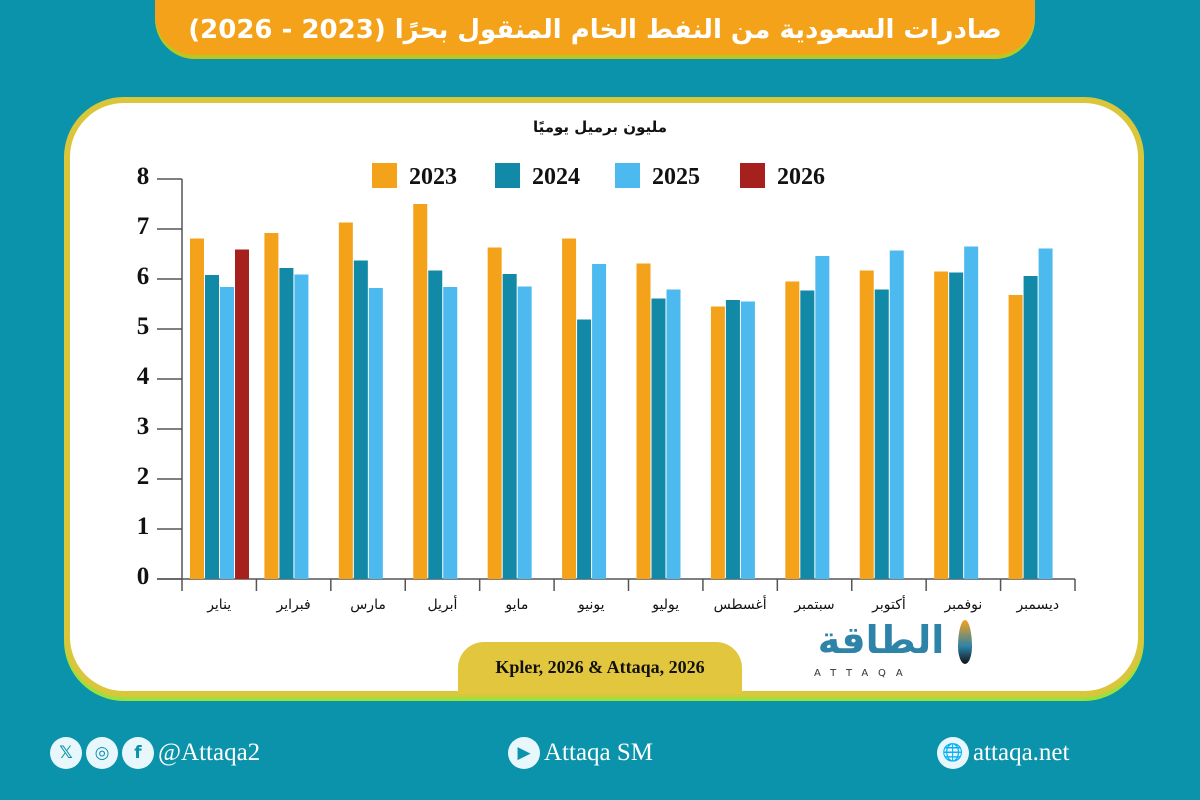  What do you see at coordinates (752, 175) in the screenshot?
I see `legend-swatch-2026` at bounding box center [752, 175].